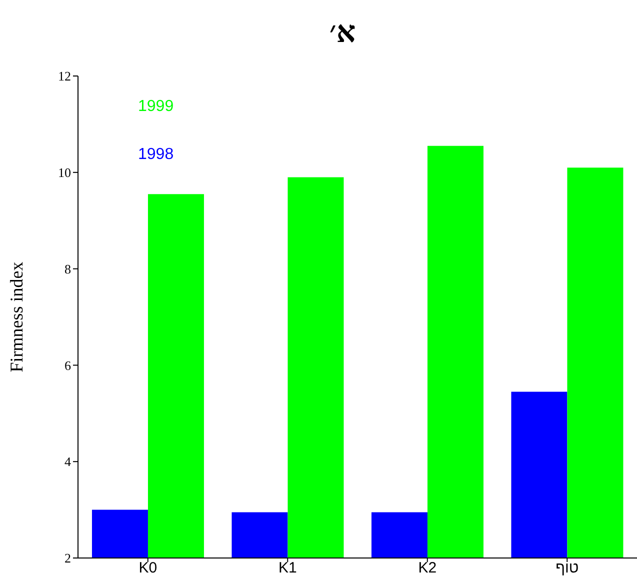 The image size is (637, 580). What do you see at coordinates (68, 462) in the screenshot?
I see `y-tick-label: 4` at bounding box center [68, 462].